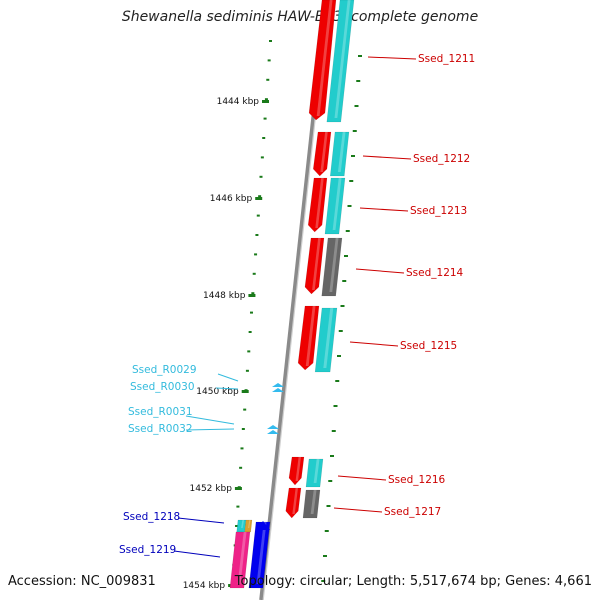 The image size is (600, 600). What do you see at coordinates (211, 489) in the screenshot?
I see `scale-tick-label: 1452 kbp` at bounding box center [211, 489].